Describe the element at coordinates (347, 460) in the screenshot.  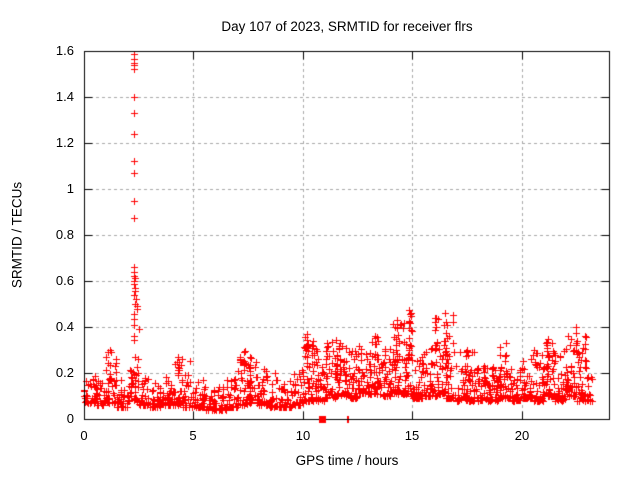
I see `x-axis-label: GPS time / hours` at that location.